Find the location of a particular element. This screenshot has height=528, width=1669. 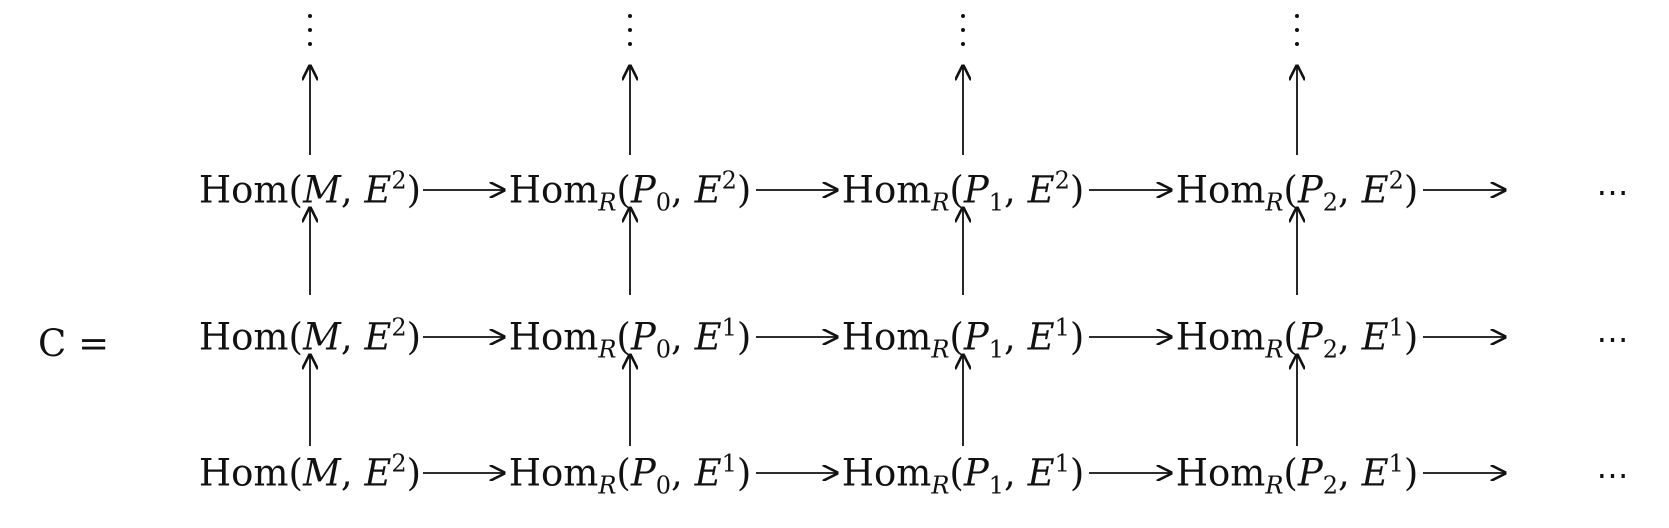

hom-term-row-3-col-4: HomR(P2, E1) is located at coordinates (1297, 474).